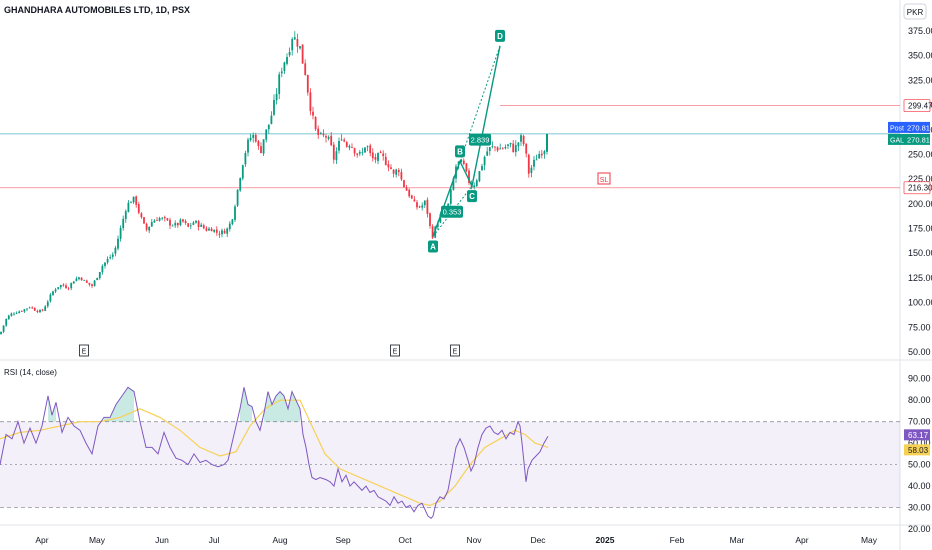 Image resolution: width=932 pixels, height=550 pixels. Describe the element at coordinates (919, 379) in the screenshot. I see `rsi-tick: 90.00` at that location.